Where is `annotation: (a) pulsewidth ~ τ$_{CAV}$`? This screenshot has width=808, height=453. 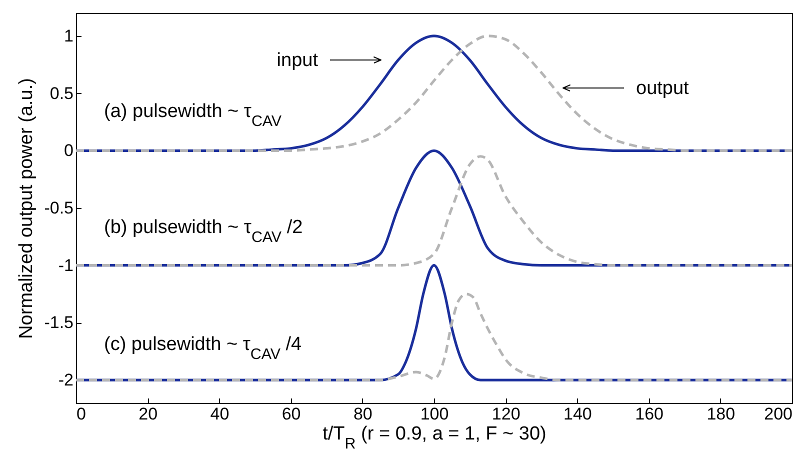
annotation: (a) pulsewidth ~ τ$_{CAV}$ is located at coordinates (193, 115).